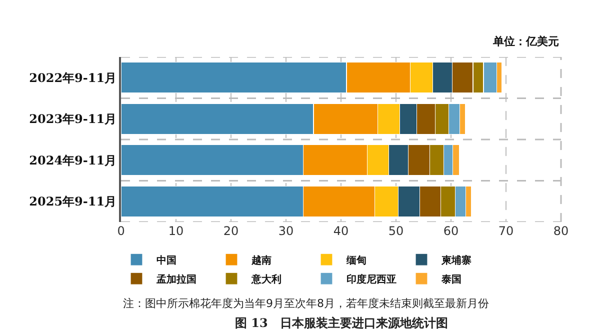 This screenshot has height=329, width=607. I want to click on text: 单位：亿美元, so click(525, 41).